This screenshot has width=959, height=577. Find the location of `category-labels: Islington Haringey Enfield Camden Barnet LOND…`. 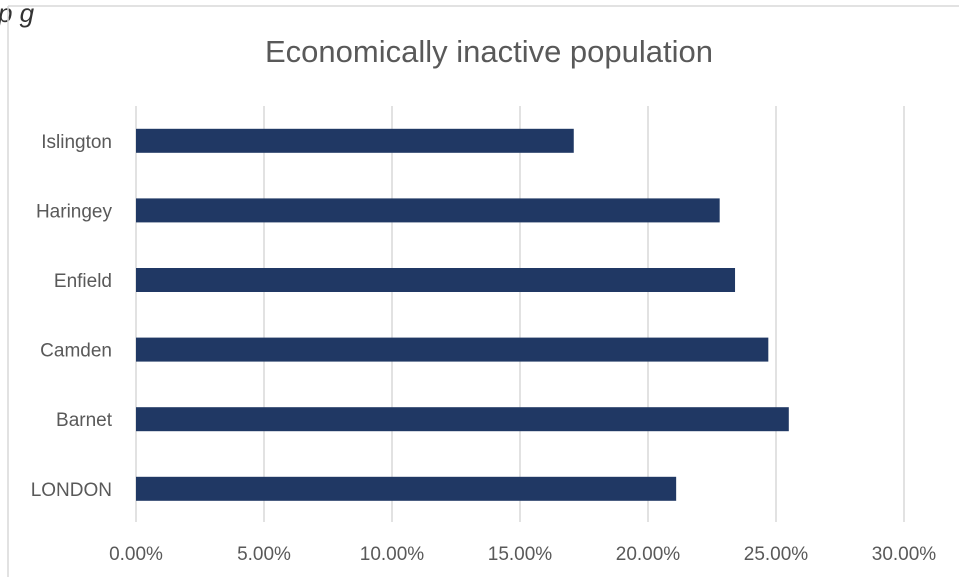

category-labels: Islington Haringey Enfield Camden Barnet LOND… is located at coordinates (72, 316).